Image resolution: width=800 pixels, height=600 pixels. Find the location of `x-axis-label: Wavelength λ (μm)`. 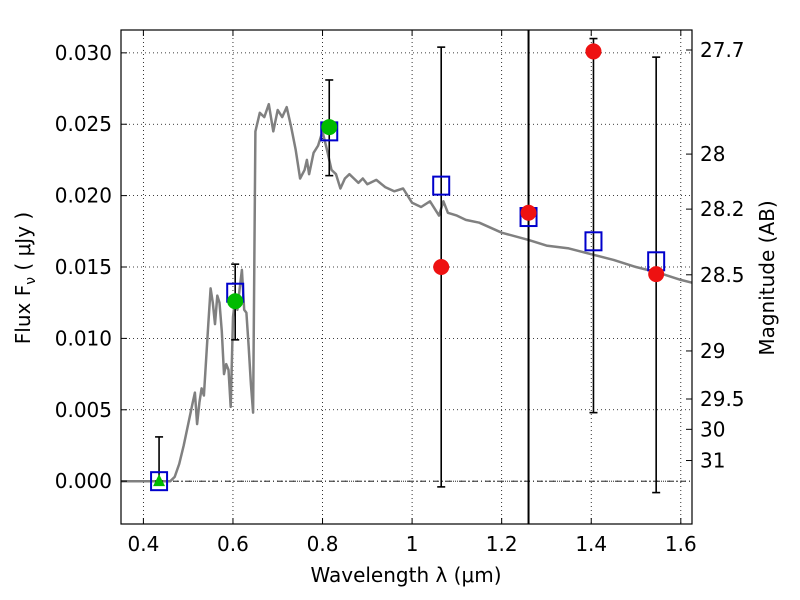

x-axis-label: Wavelength λ (μm) is located at coordinates (405, 575).